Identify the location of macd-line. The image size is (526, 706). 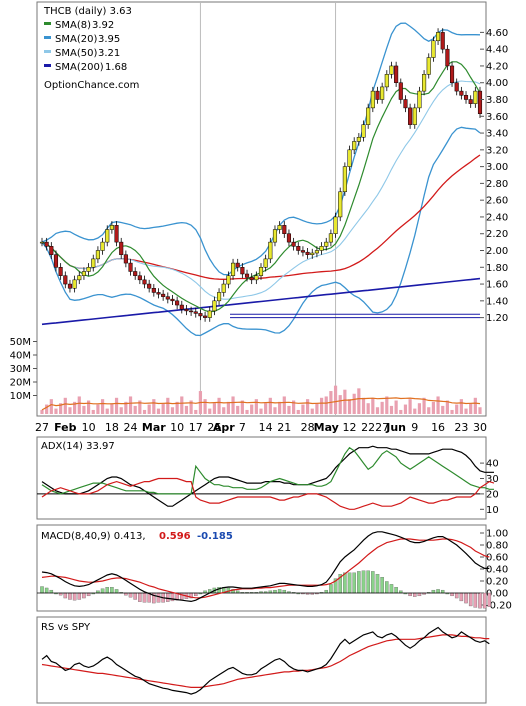
(265, 567).